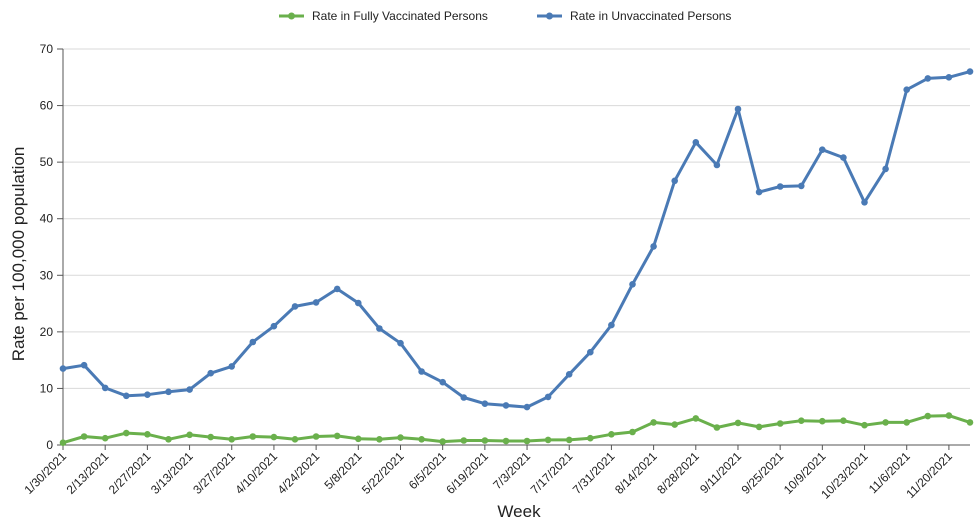 The image size is (977, 521). What do you see at coordinates (47, 275) in the screenshot?
I see `y-tick-label-30: 30` at bounding box center [47, 275].